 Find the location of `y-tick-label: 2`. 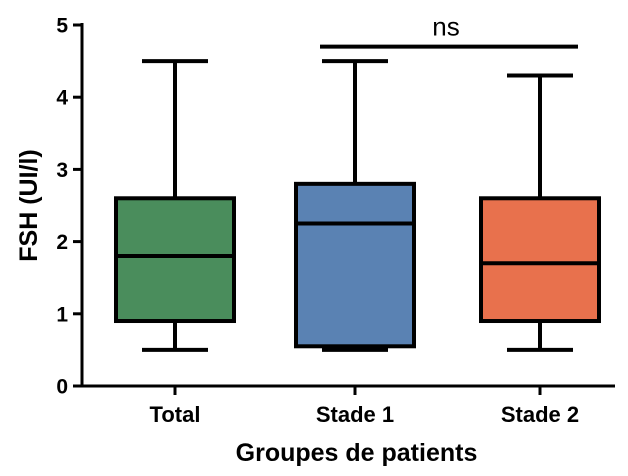

y-tick-label: 2 is located at coordinates (62, 242).